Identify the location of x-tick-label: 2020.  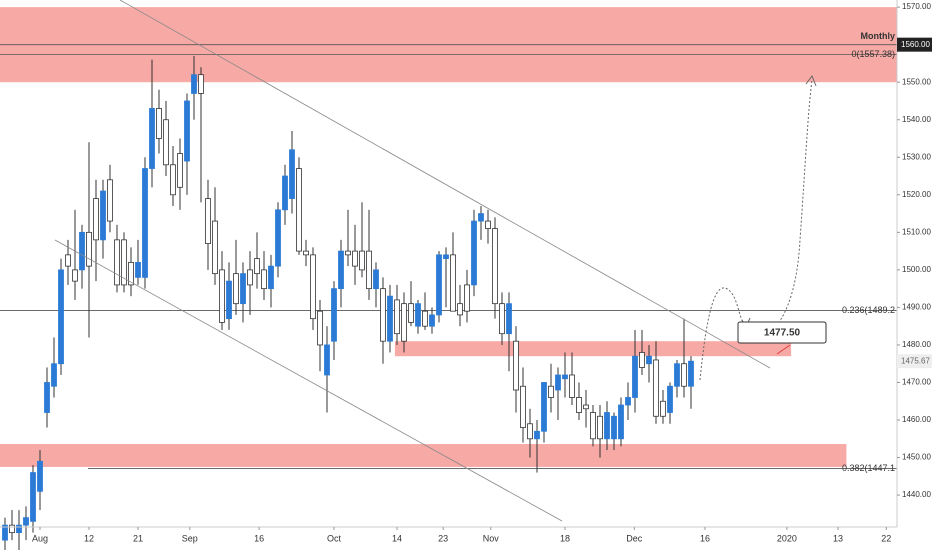
(787, 538).